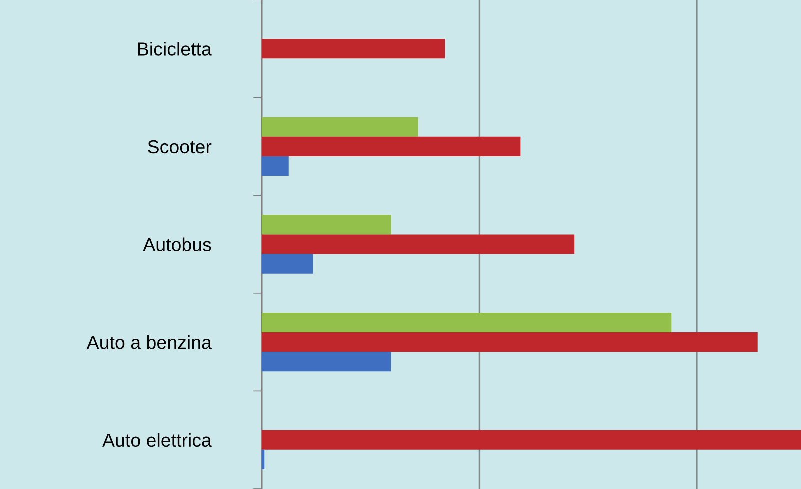 The height and width of the screenshot is (489, 801). I want to click on y-tick-label: Auto elettrica, so click(157, 440).